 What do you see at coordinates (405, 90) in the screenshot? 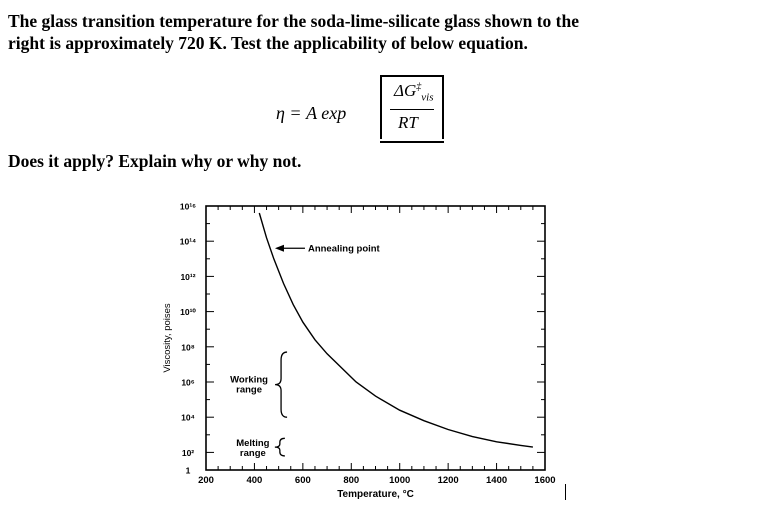
I see `equation-numerator-main: ΔG` at bounding box center [405, 90].